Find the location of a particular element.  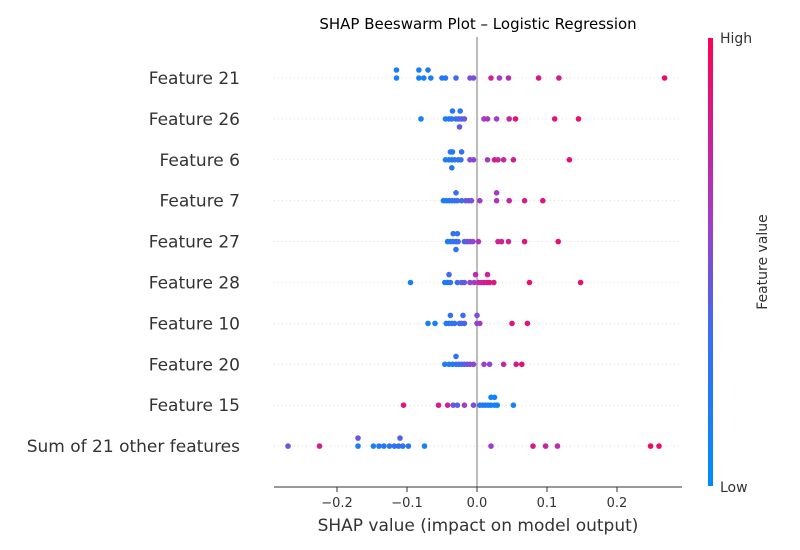

feature-label: Feature 26 is located at coordinates (194, 120).